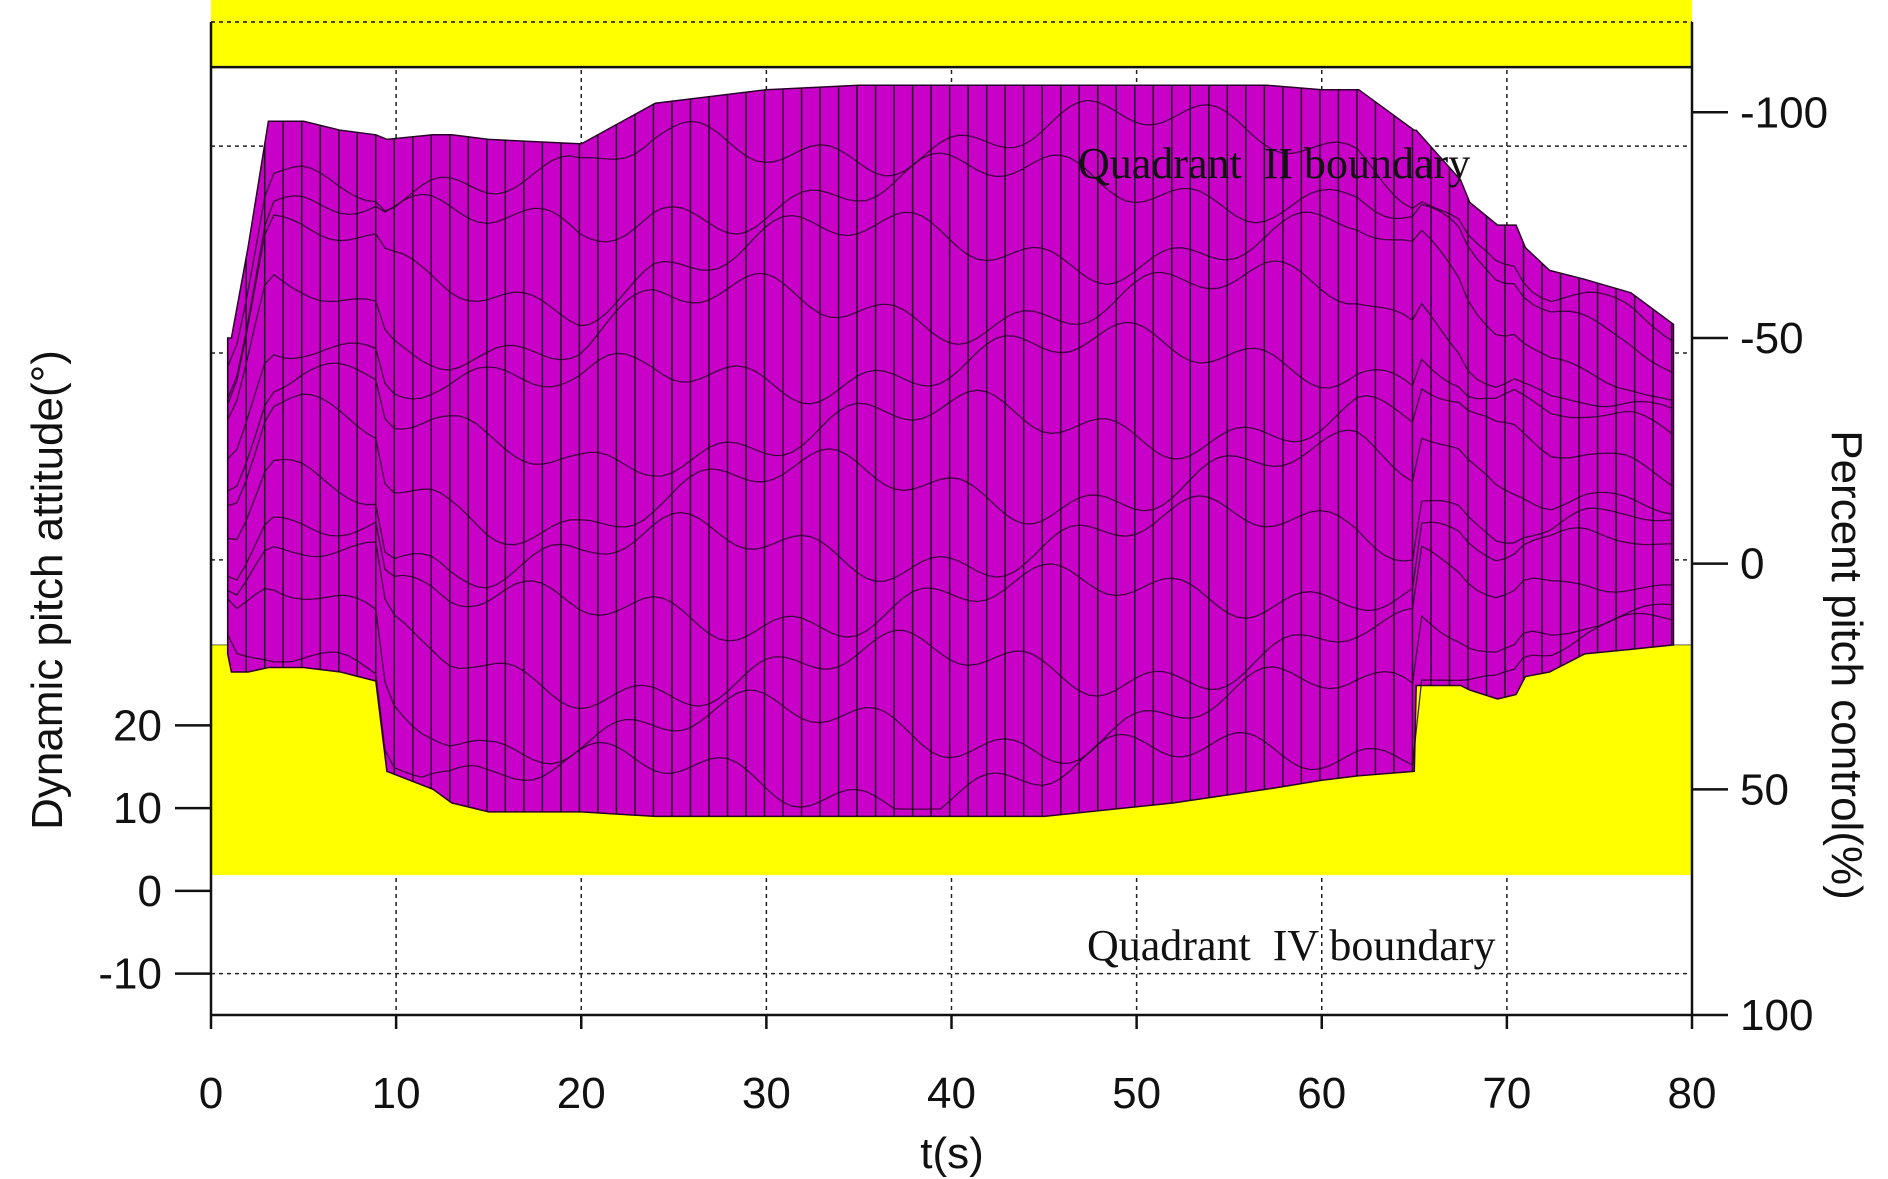 The width and height of the screenshot is (1888, 1179). What do you see at coordinates (137, 808) in the screenshot?
I see `y-left-tick-label: 10` at bounding box center [137, 808].